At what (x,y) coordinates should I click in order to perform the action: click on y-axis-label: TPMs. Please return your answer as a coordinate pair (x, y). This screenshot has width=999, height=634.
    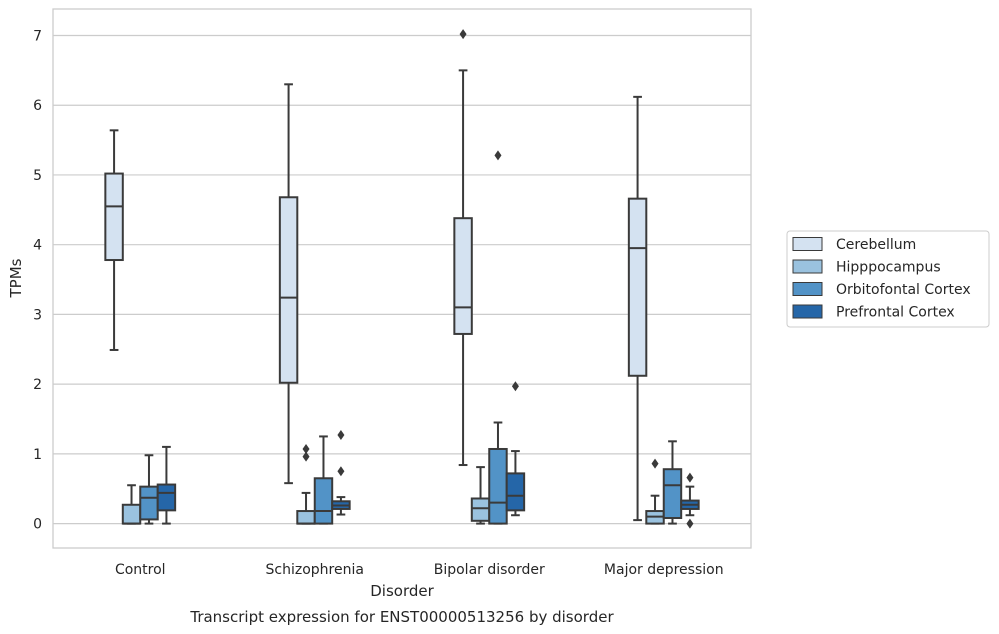
    Looking at the image, I should click on (16, 278).